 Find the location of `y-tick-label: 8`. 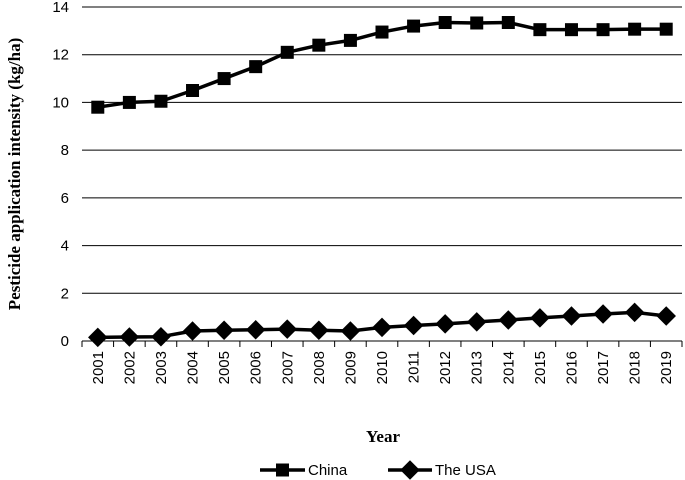

y-tick-label: 8 is located at coordinates (65, 150).